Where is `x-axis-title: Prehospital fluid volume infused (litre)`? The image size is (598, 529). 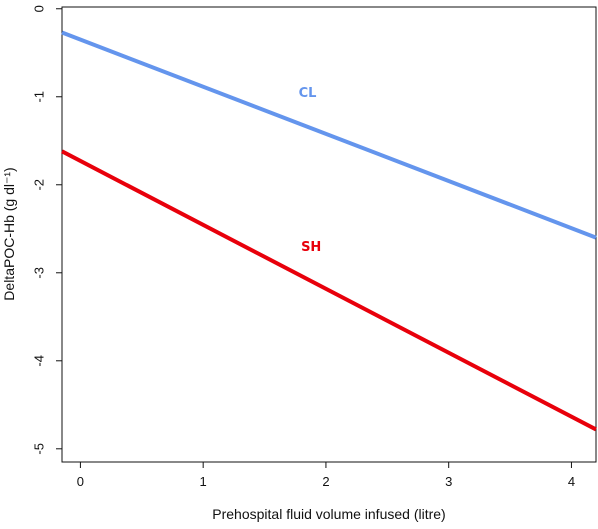 x-axis-title: Prehospital fluid volume infused (litre) is located at coordinates (328, 514).